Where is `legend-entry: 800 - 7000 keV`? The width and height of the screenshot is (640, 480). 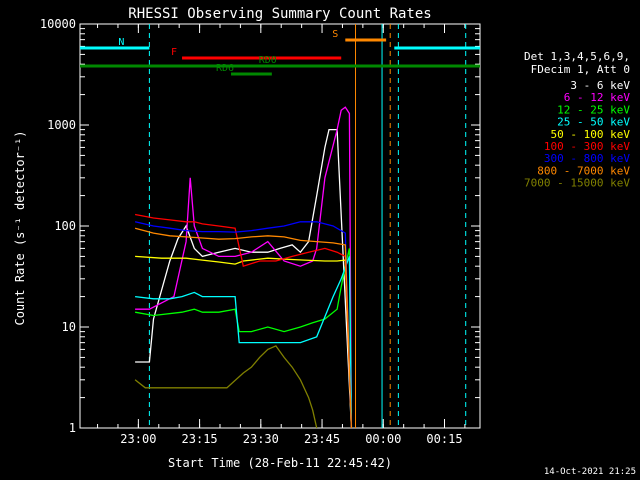 legend-entry: 800 - 7000 keV is located at coordinates (583, 170).